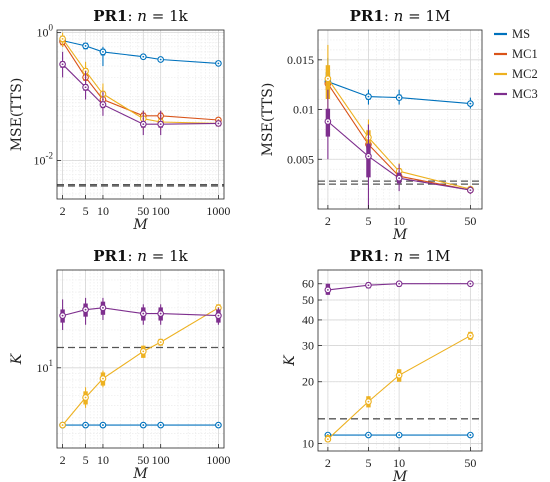 The height and width of the screenshot is (482, 550). Describe the element at coordinates (308, 284) in the screenshot. I see `y-tick-label: 60` at that location.